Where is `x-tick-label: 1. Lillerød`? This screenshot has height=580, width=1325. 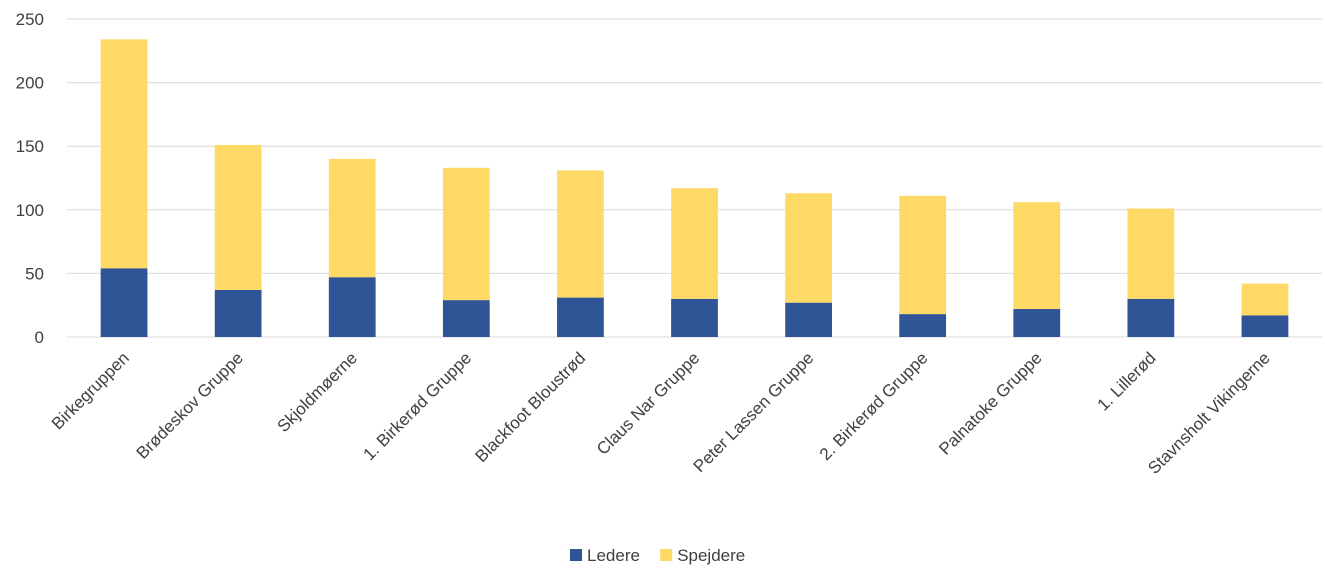 x-tick-label: 1. Lillerød is located at coordinates (1126, 381).